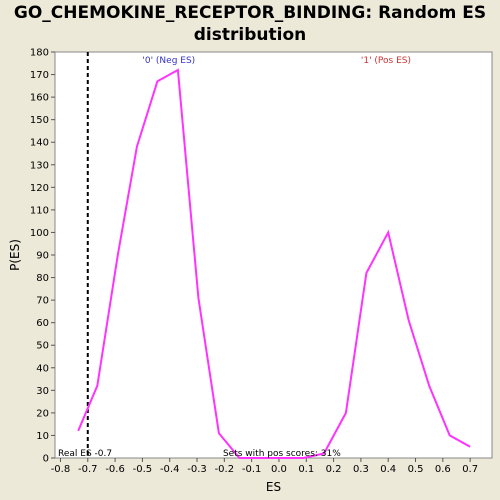 This screenshot has width=500, height=500. What do you see at coordinates (61, 469) in the screenshot?
I see `x-tick-label: -0.8` at bounding box center [61, 469].